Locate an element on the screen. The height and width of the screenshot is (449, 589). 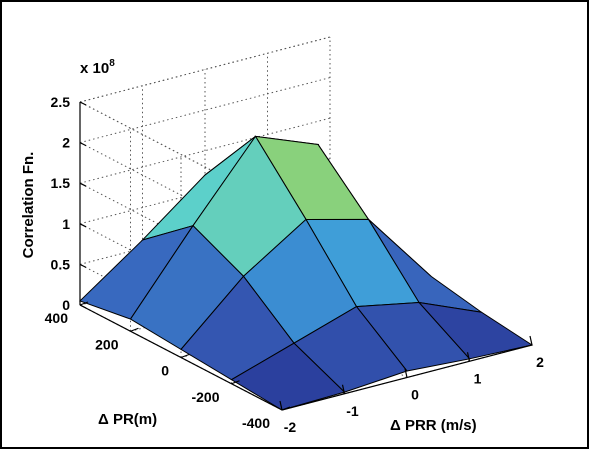
z-tick-label: 2.5 is located at coordinates (61, 102).